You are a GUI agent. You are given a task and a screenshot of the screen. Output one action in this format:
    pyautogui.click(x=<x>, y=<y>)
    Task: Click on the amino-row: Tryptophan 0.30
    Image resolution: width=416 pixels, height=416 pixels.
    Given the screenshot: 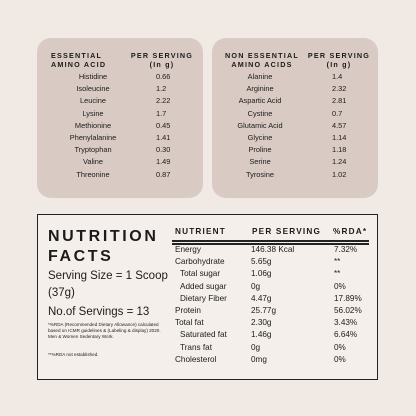 What is the action you would take?
    pyautogui.click(x=120, y=150)
    